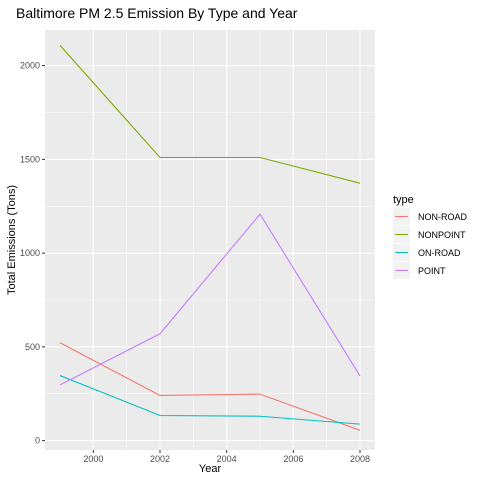  I want to click on legend-title: type, so click(403, 200).